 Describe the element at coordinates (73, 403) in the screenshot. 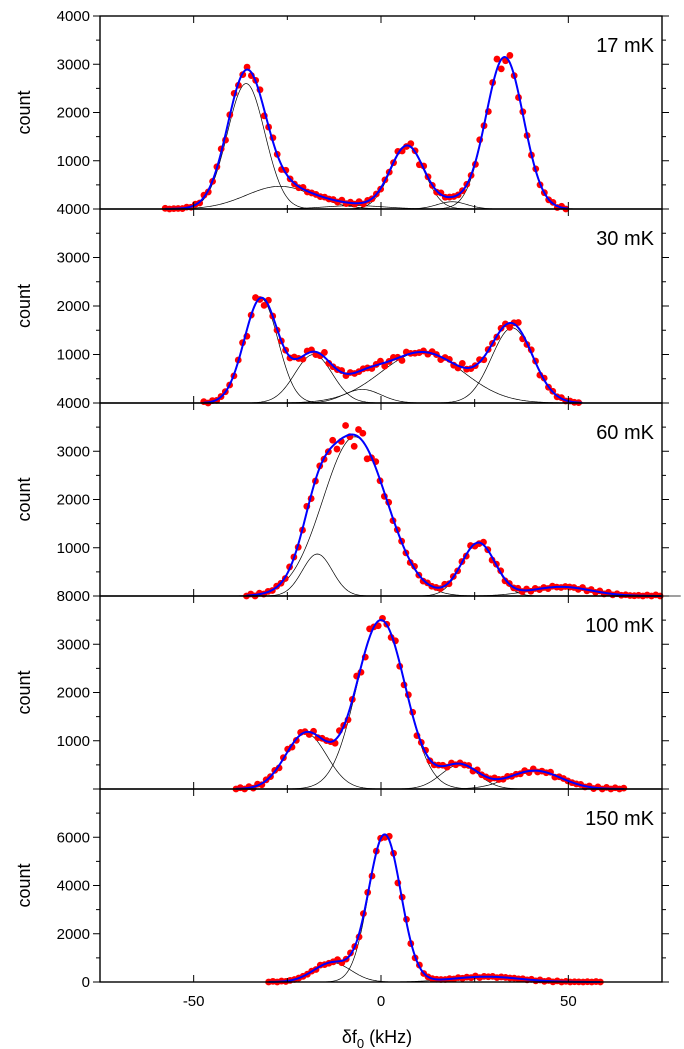

I see `y-top-tick-label-2: 4000` at that location.